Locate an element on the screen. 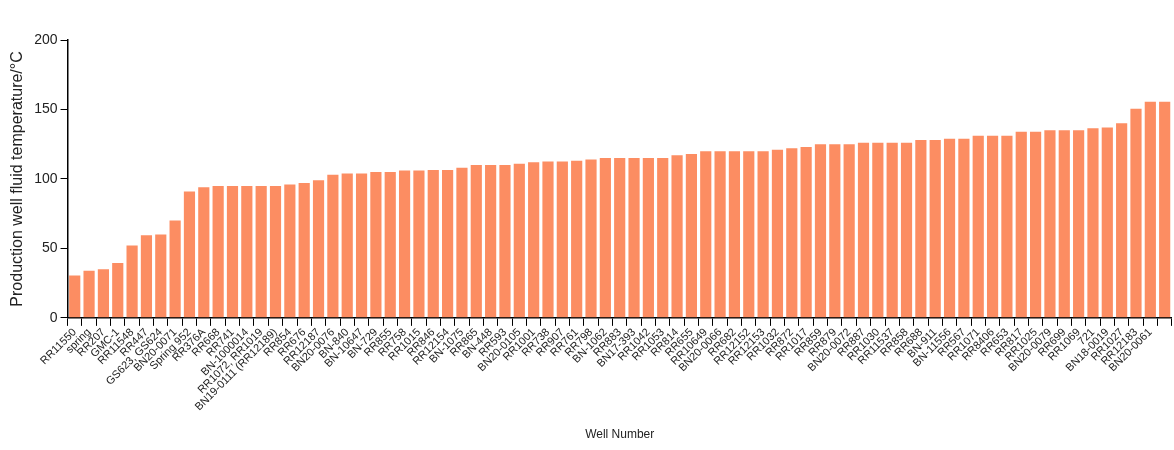 The height and width of the screenshot is (450, 1174). y-axis-title: Production well fluid temperature/°C is located at coordinates (17, 179).